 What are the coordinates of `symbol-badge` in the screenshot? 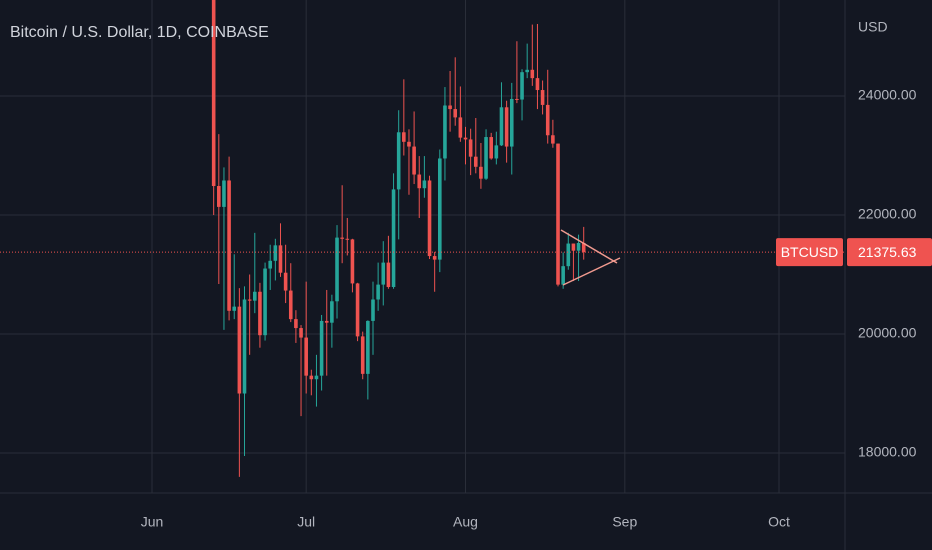 It's located at (809, 252).